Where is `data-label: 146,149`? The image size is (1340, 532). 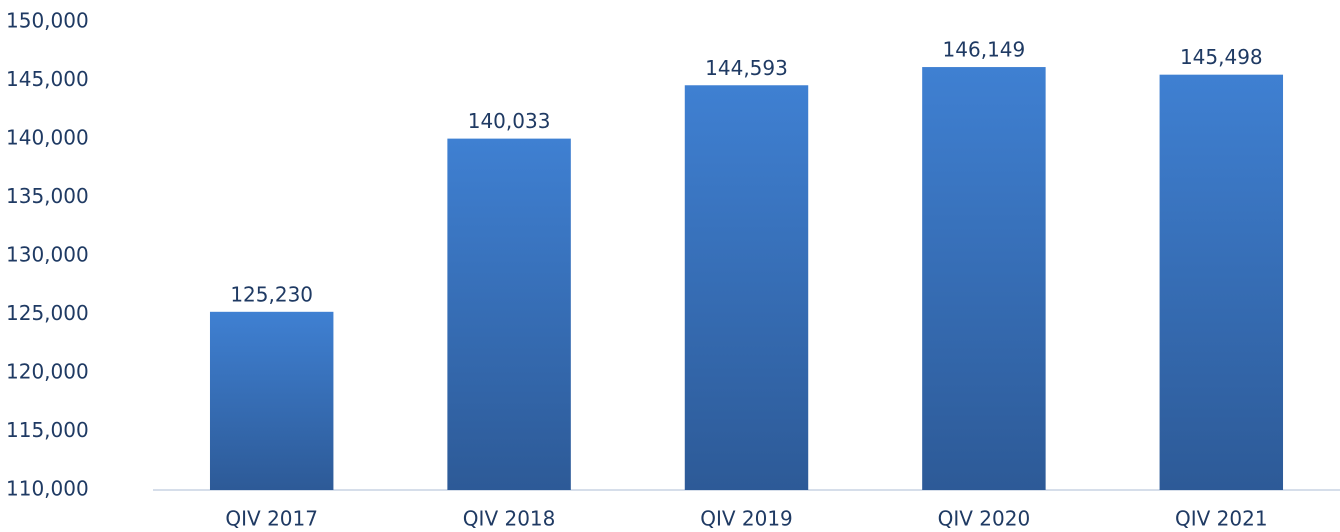 data-label: 146,149 is located at coordinates (984, 50).